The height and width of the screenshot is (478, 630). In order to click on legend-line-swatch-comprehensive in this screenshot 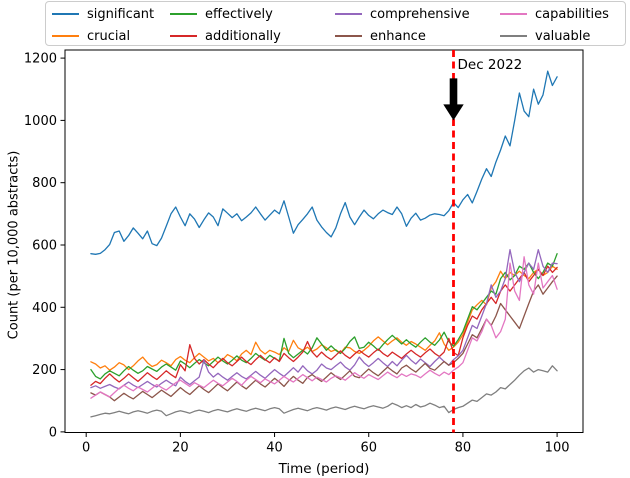, I will do `click(348, 14)`.